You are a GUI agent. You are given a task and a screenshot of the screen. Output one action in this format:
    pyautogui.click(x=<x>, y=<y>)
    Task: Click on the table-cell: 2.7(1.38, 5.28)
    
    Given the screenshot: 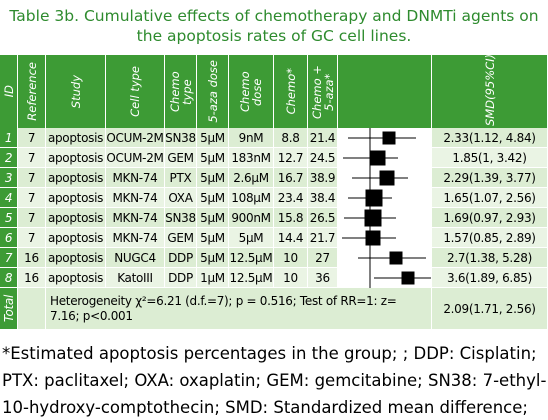 What is the action you would take?
    pyautogui.click(x=490, y=258)
    